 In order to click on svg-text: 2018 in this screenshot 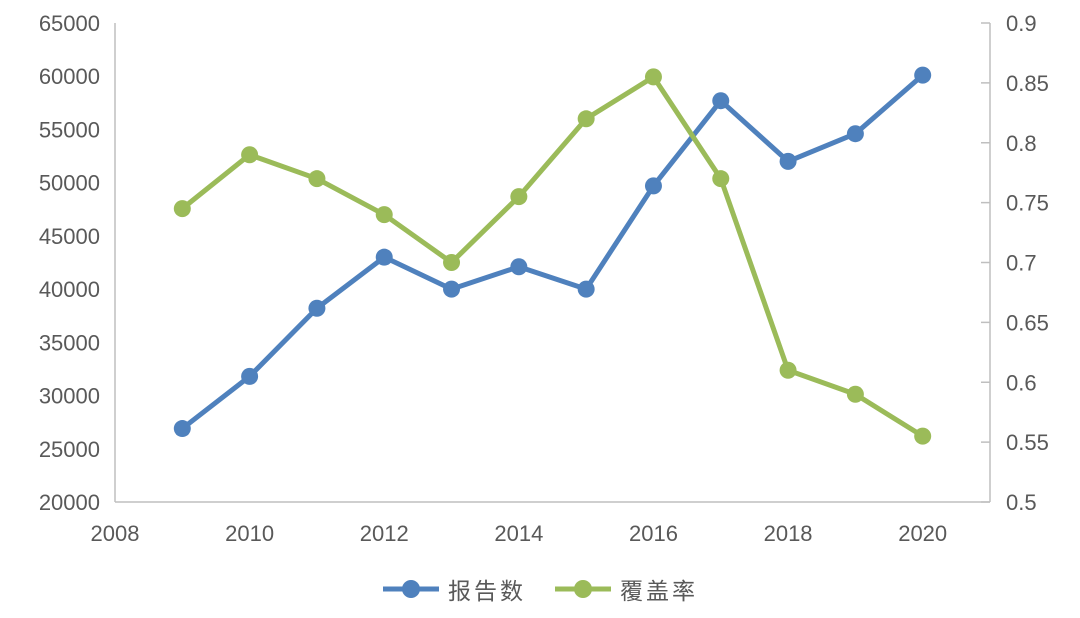, I will do `click(788, 533)`.